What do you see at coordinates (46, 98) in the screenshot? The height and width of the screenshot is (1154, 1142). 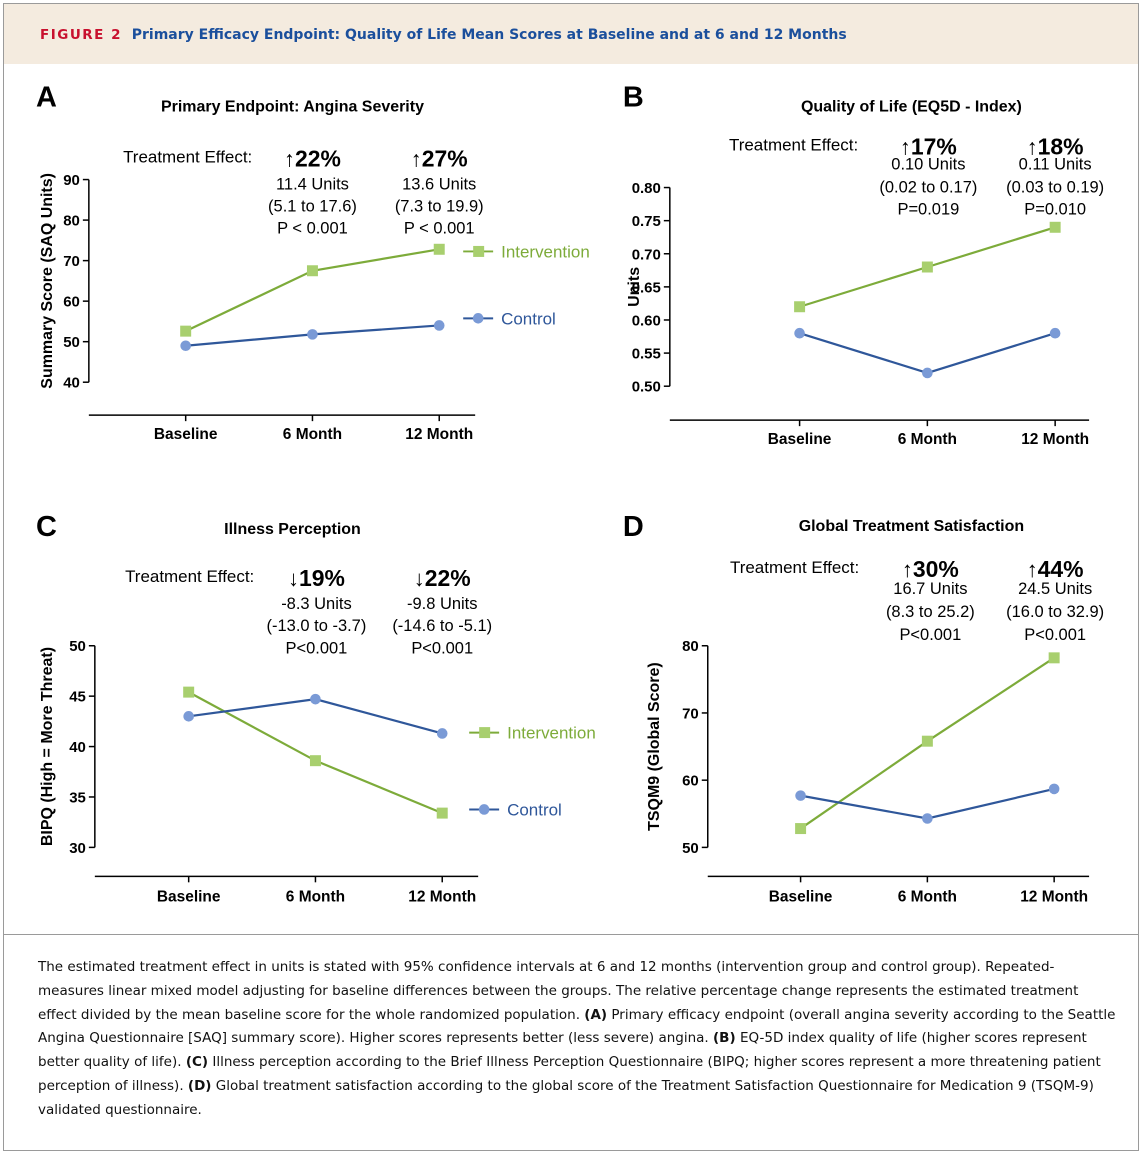 I see `panel-a-letter: A` at bounding box center [46, 98].